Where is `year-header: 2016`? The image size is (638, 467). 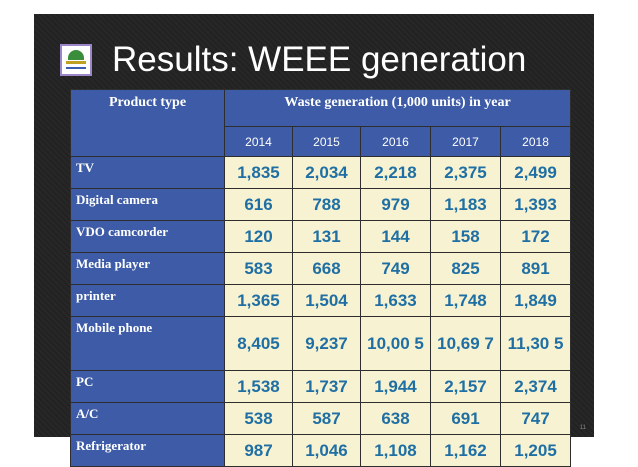
year-header: 2016 is located at coordinates (395, 141).